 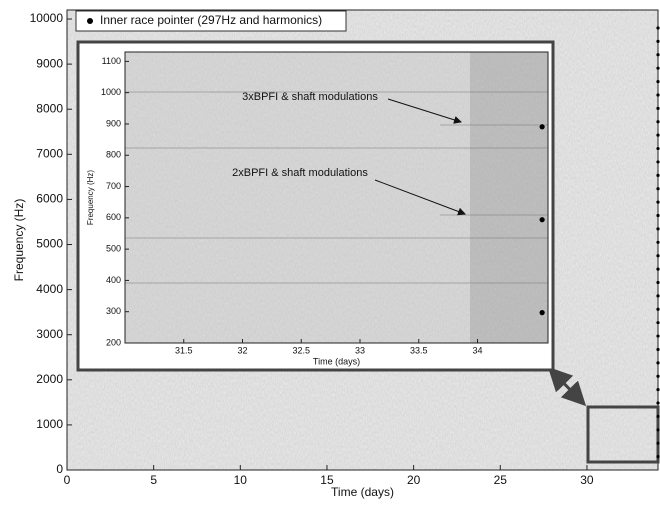 I want to click on y-tick-label: 3000, so click(x=49, y=334).